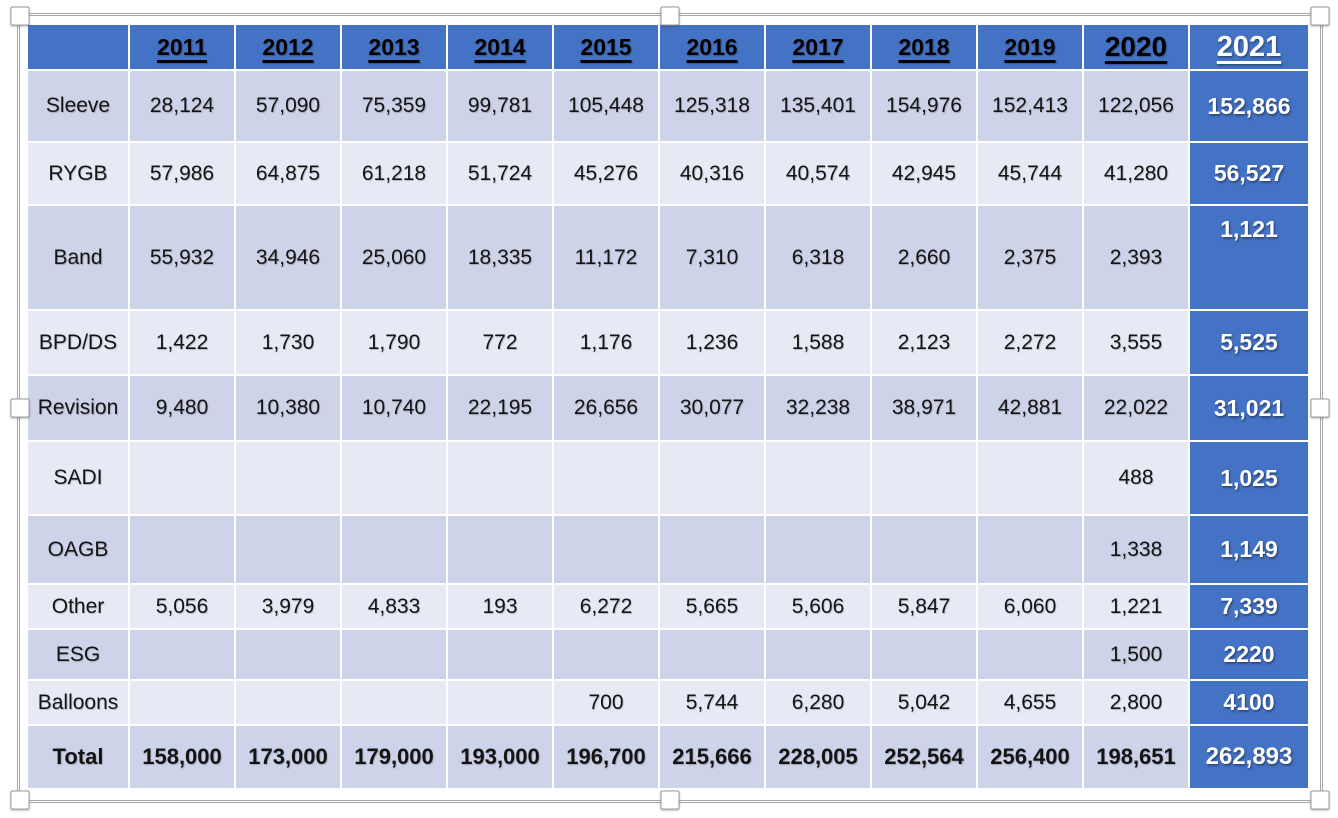  What do you see at coordinates (183, 174) in the screenshot?
I see `cell-rygb-2011: 57,986` at bounding box center [183, 174].